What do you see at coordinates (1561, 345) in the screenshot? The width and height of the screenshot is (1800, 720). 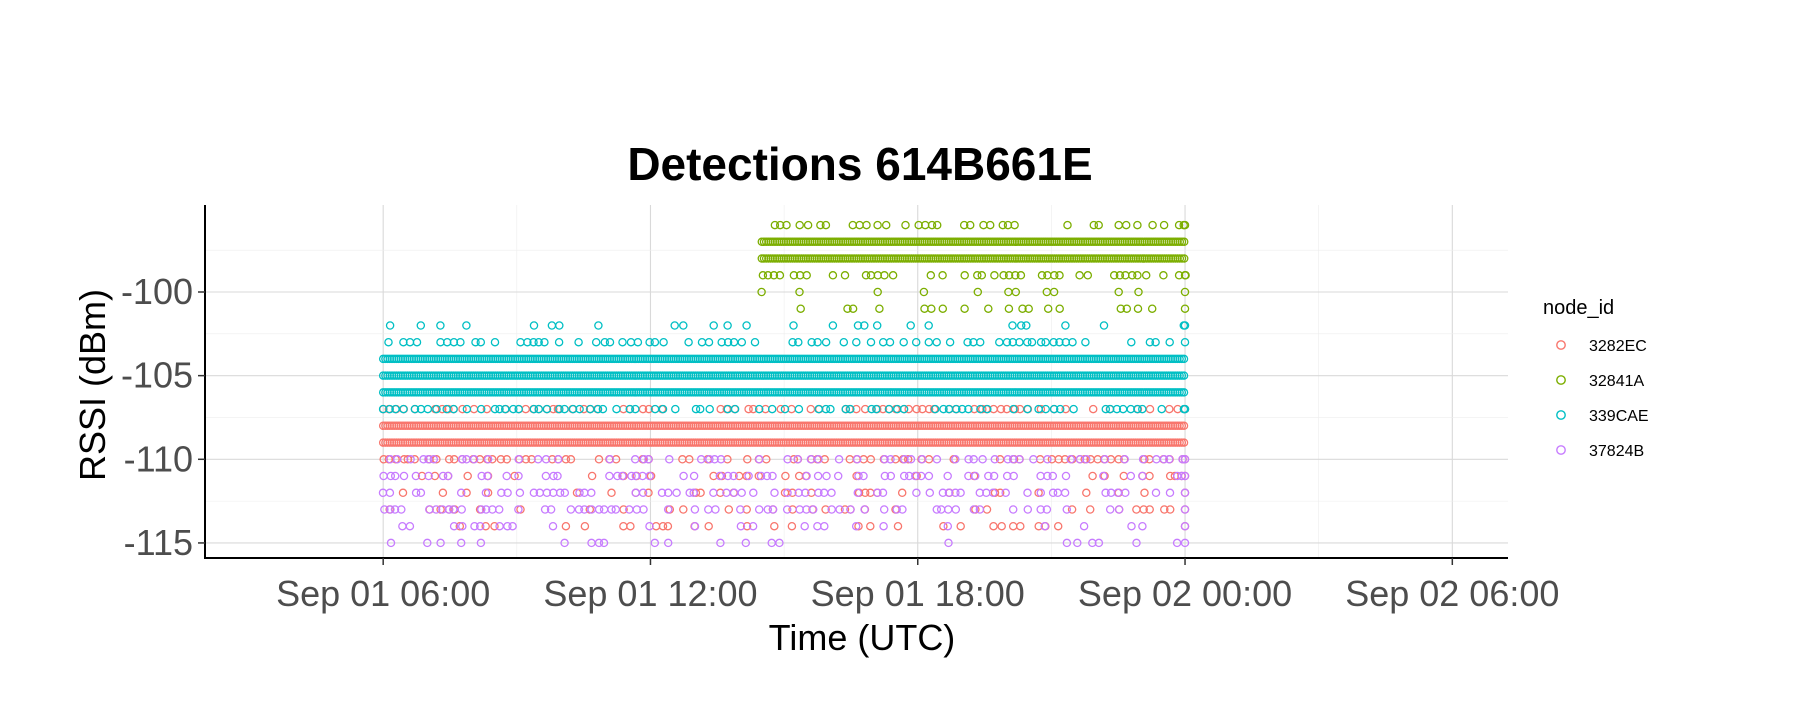 I see `legend-key` at bounding box center [1561, 345].